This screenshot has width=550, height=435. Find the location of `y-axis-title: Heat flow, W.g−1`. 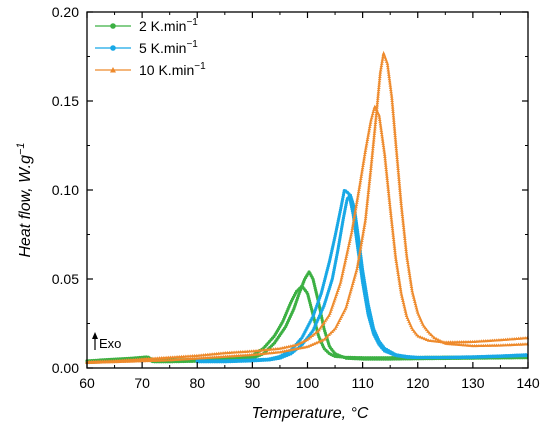

y-axis-title: Heat flow, W.g−1 is located at coordinates (24, 199).